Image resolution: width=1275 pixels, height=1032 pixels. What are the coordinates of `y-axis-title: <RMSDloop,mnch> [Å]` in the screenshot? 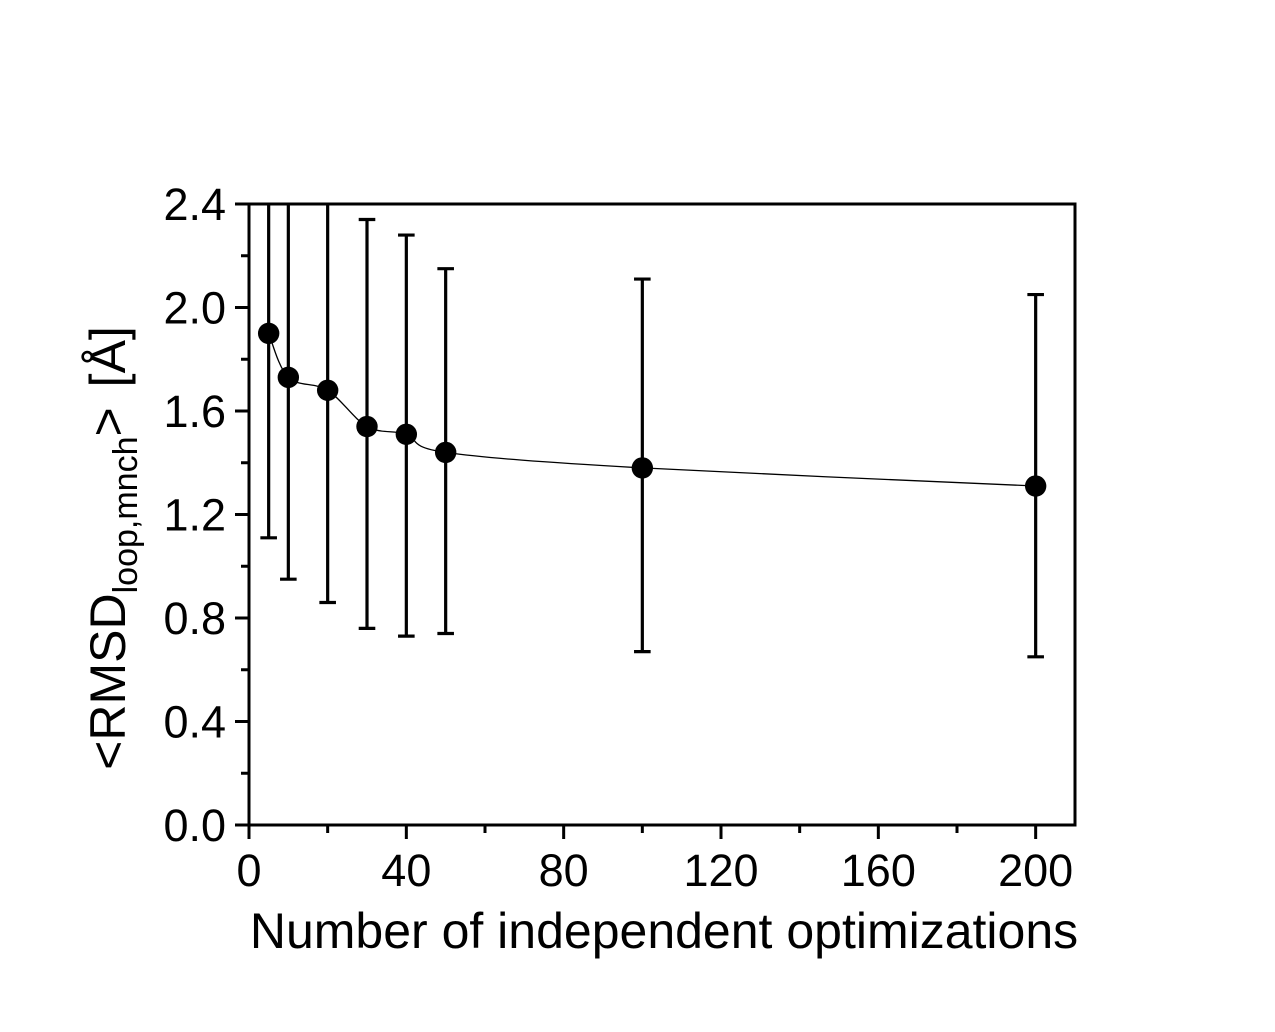 It's located at (112, 548).